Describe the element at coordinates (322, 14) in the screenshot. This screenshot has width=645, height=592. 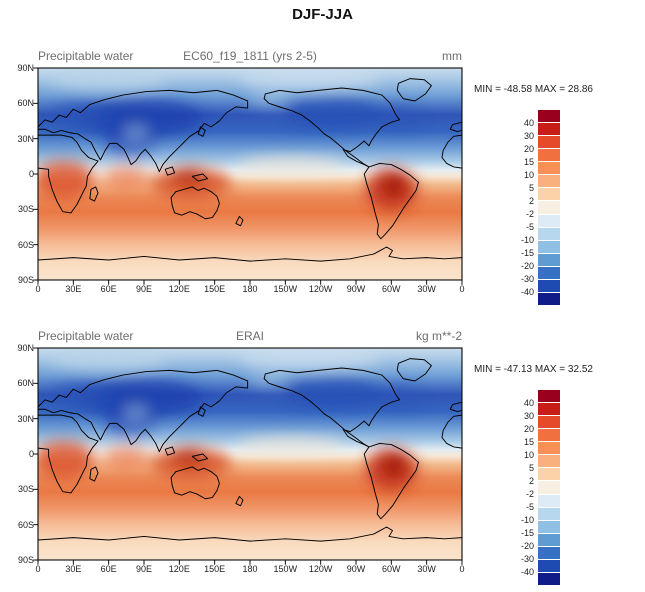
I see `figure-title: DJF-JJA` at that location.